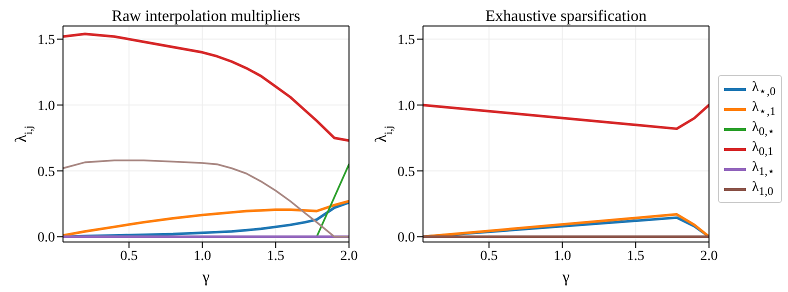 This screenshot has height=292, width=788. Describe the element at coordinates (566, 17) in the screenshot. I see `chart-title: Exhaustive sparsification` at that location.